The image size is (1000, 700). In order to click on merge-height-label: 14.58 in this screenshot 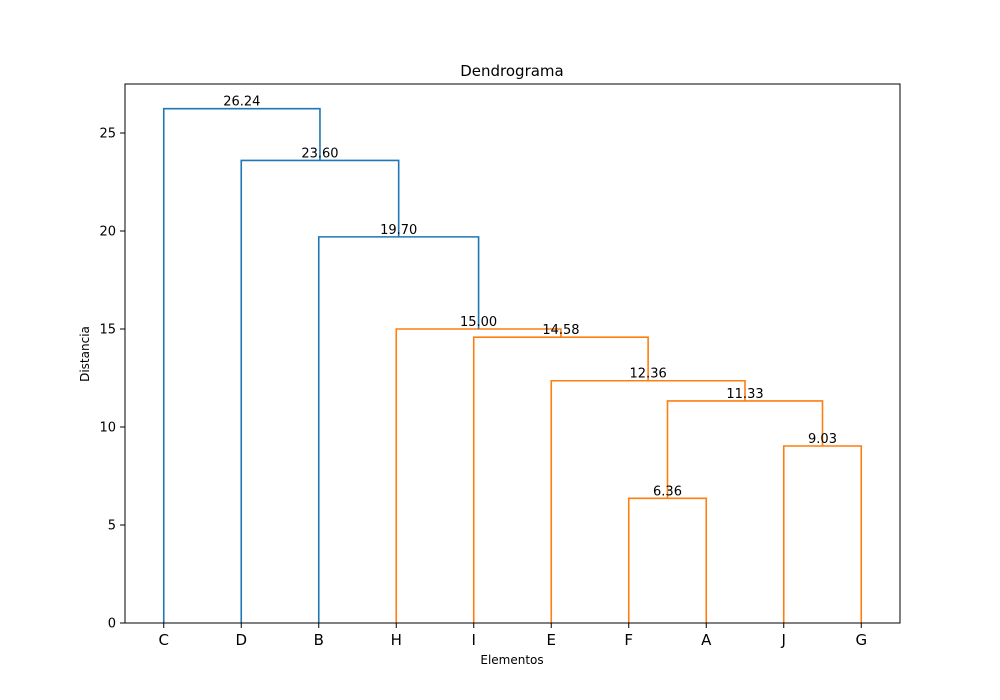, I will do `click(560, 330)`.